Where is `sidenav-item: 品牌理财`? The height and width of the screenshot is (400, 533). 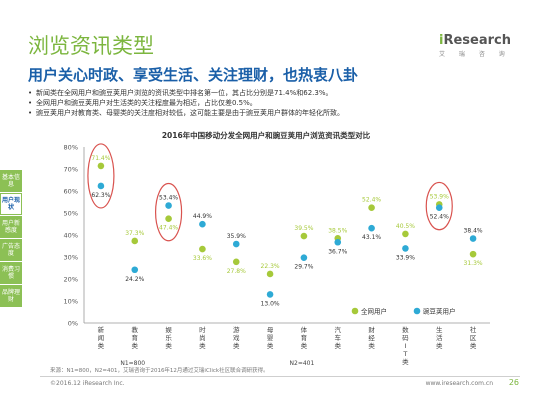
sidenav-item: 品牌理财 is located at coordinates (11, 296).